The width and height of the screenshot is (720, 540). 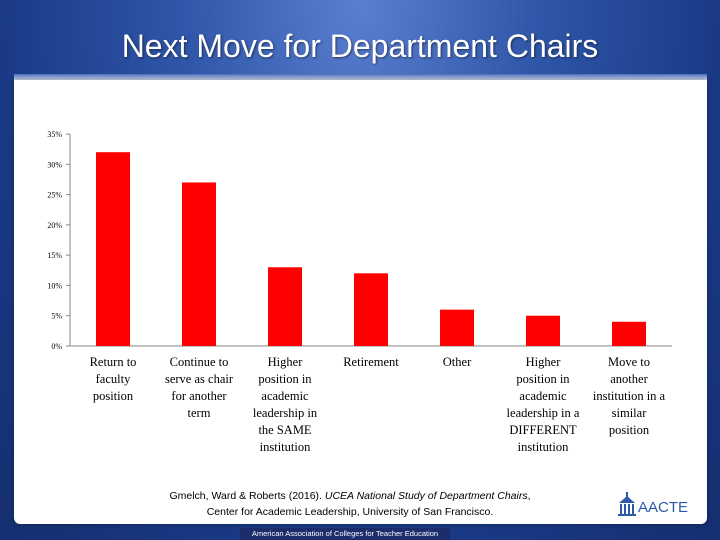 What do you see at coordinates (56, 346) in the screenshot?
I see `y-tick-label: 0%` at bounding box center [56, 346].